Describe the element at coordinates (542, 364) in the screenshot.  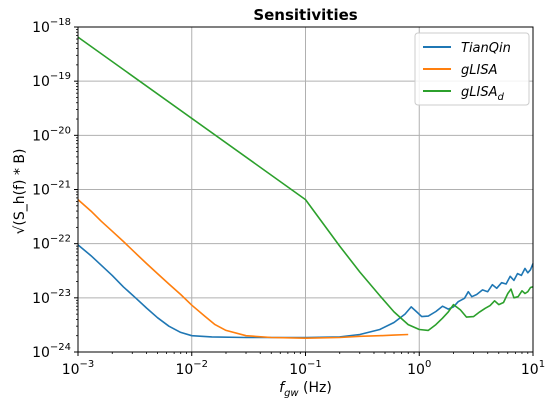
I see `x-tick-exponent: 1` at that location.